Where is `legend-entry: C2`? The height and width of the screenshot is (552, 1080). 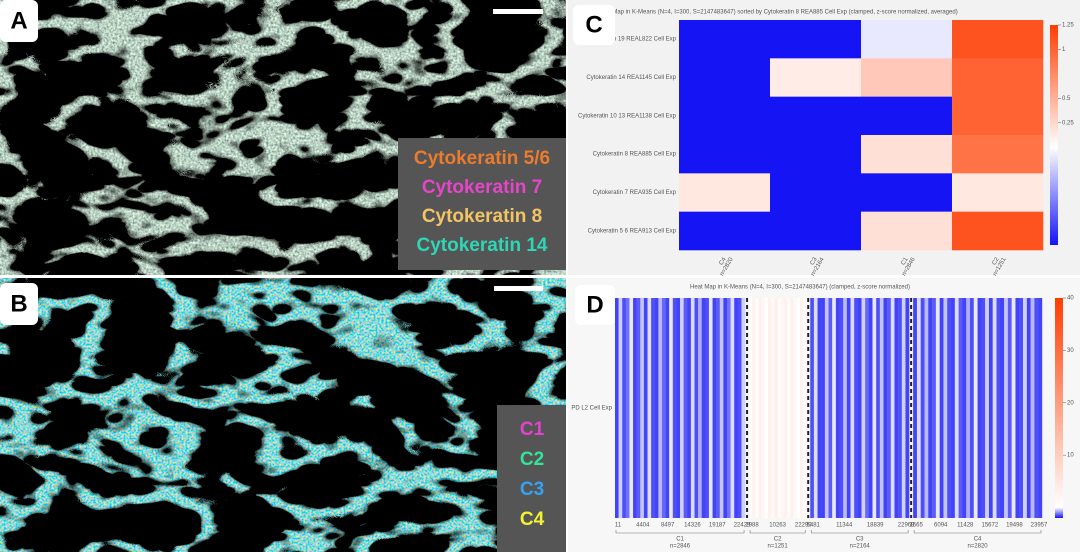
legend-entry: C2 is located at coordinates (532, 459).